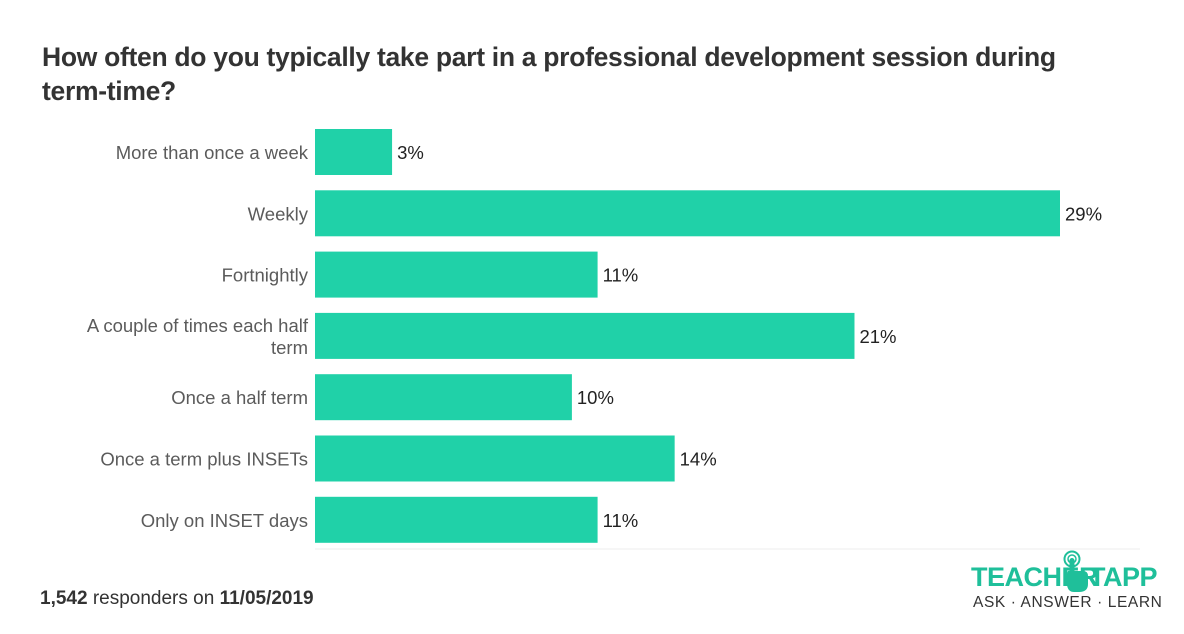 This screenshot has width=1184, height=634. I want to click on responder-count: 1,542, so click(64, 598).